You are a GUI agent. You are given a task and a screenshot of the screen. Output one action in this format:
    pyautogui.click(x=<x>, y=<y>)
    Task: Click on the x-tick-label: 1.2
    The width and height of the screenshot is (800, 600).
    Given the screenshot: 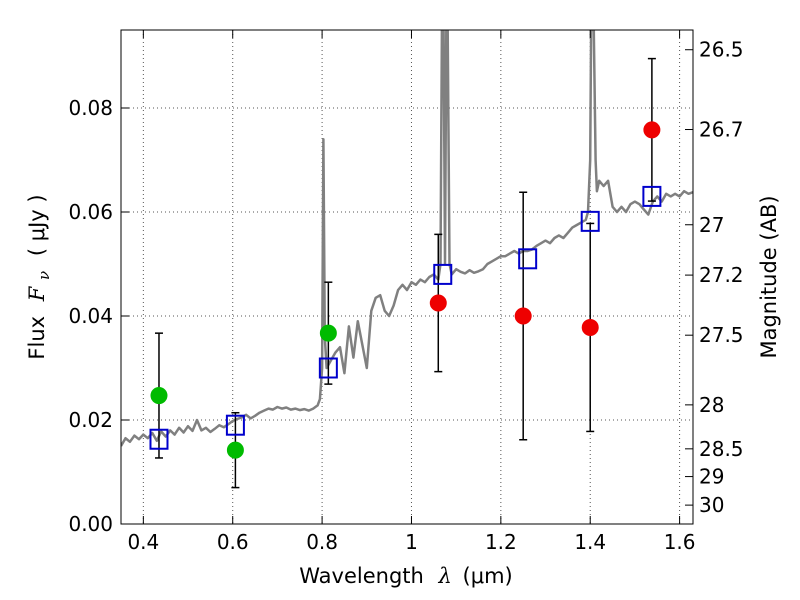 What is the action you would take?
    pyautogui.click(x=501, y=542)
    